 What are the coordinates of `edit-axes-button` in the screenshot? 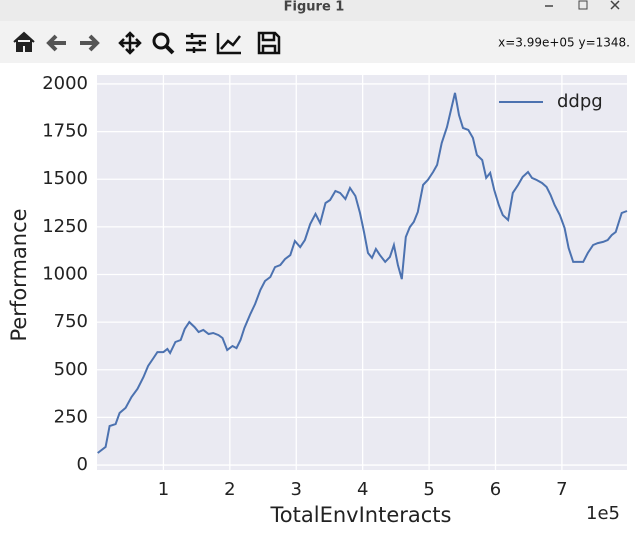 It's located at (228, 44).